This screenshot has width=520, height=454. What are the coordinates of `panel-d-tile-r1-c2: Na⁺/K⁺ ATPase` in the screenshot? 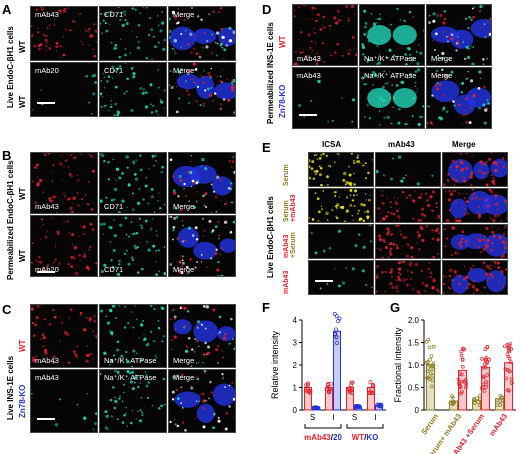 It's located at (392, 35).